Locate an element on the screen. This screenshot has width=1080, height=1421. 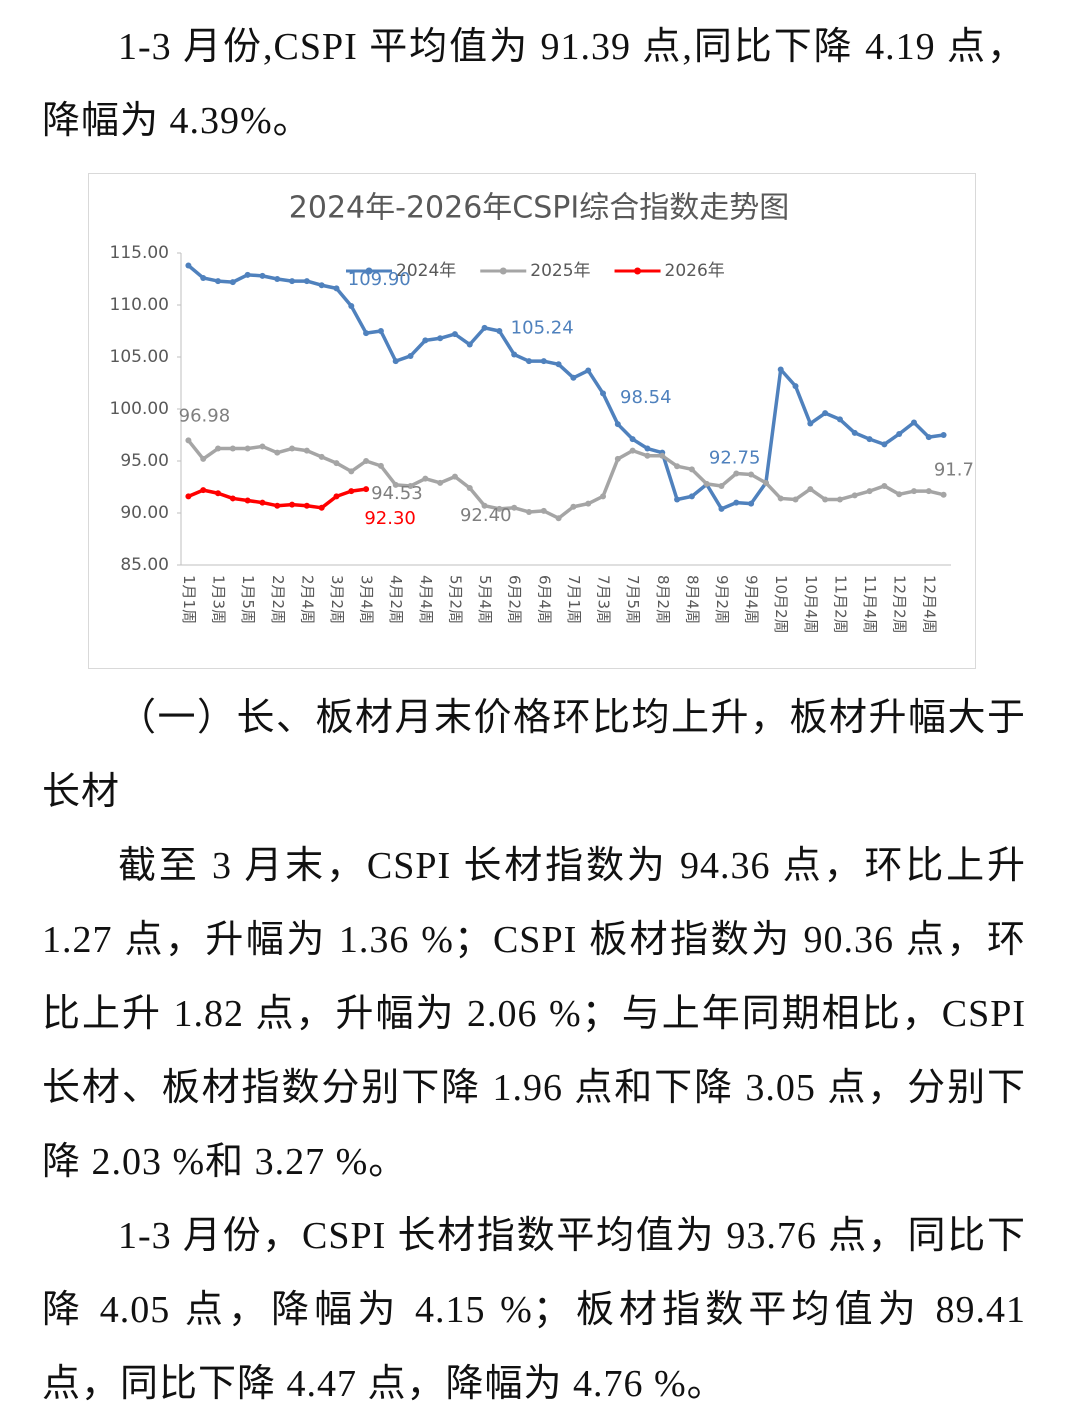
x-tick-label: 12月4周 is located at coordinates (929, 604).